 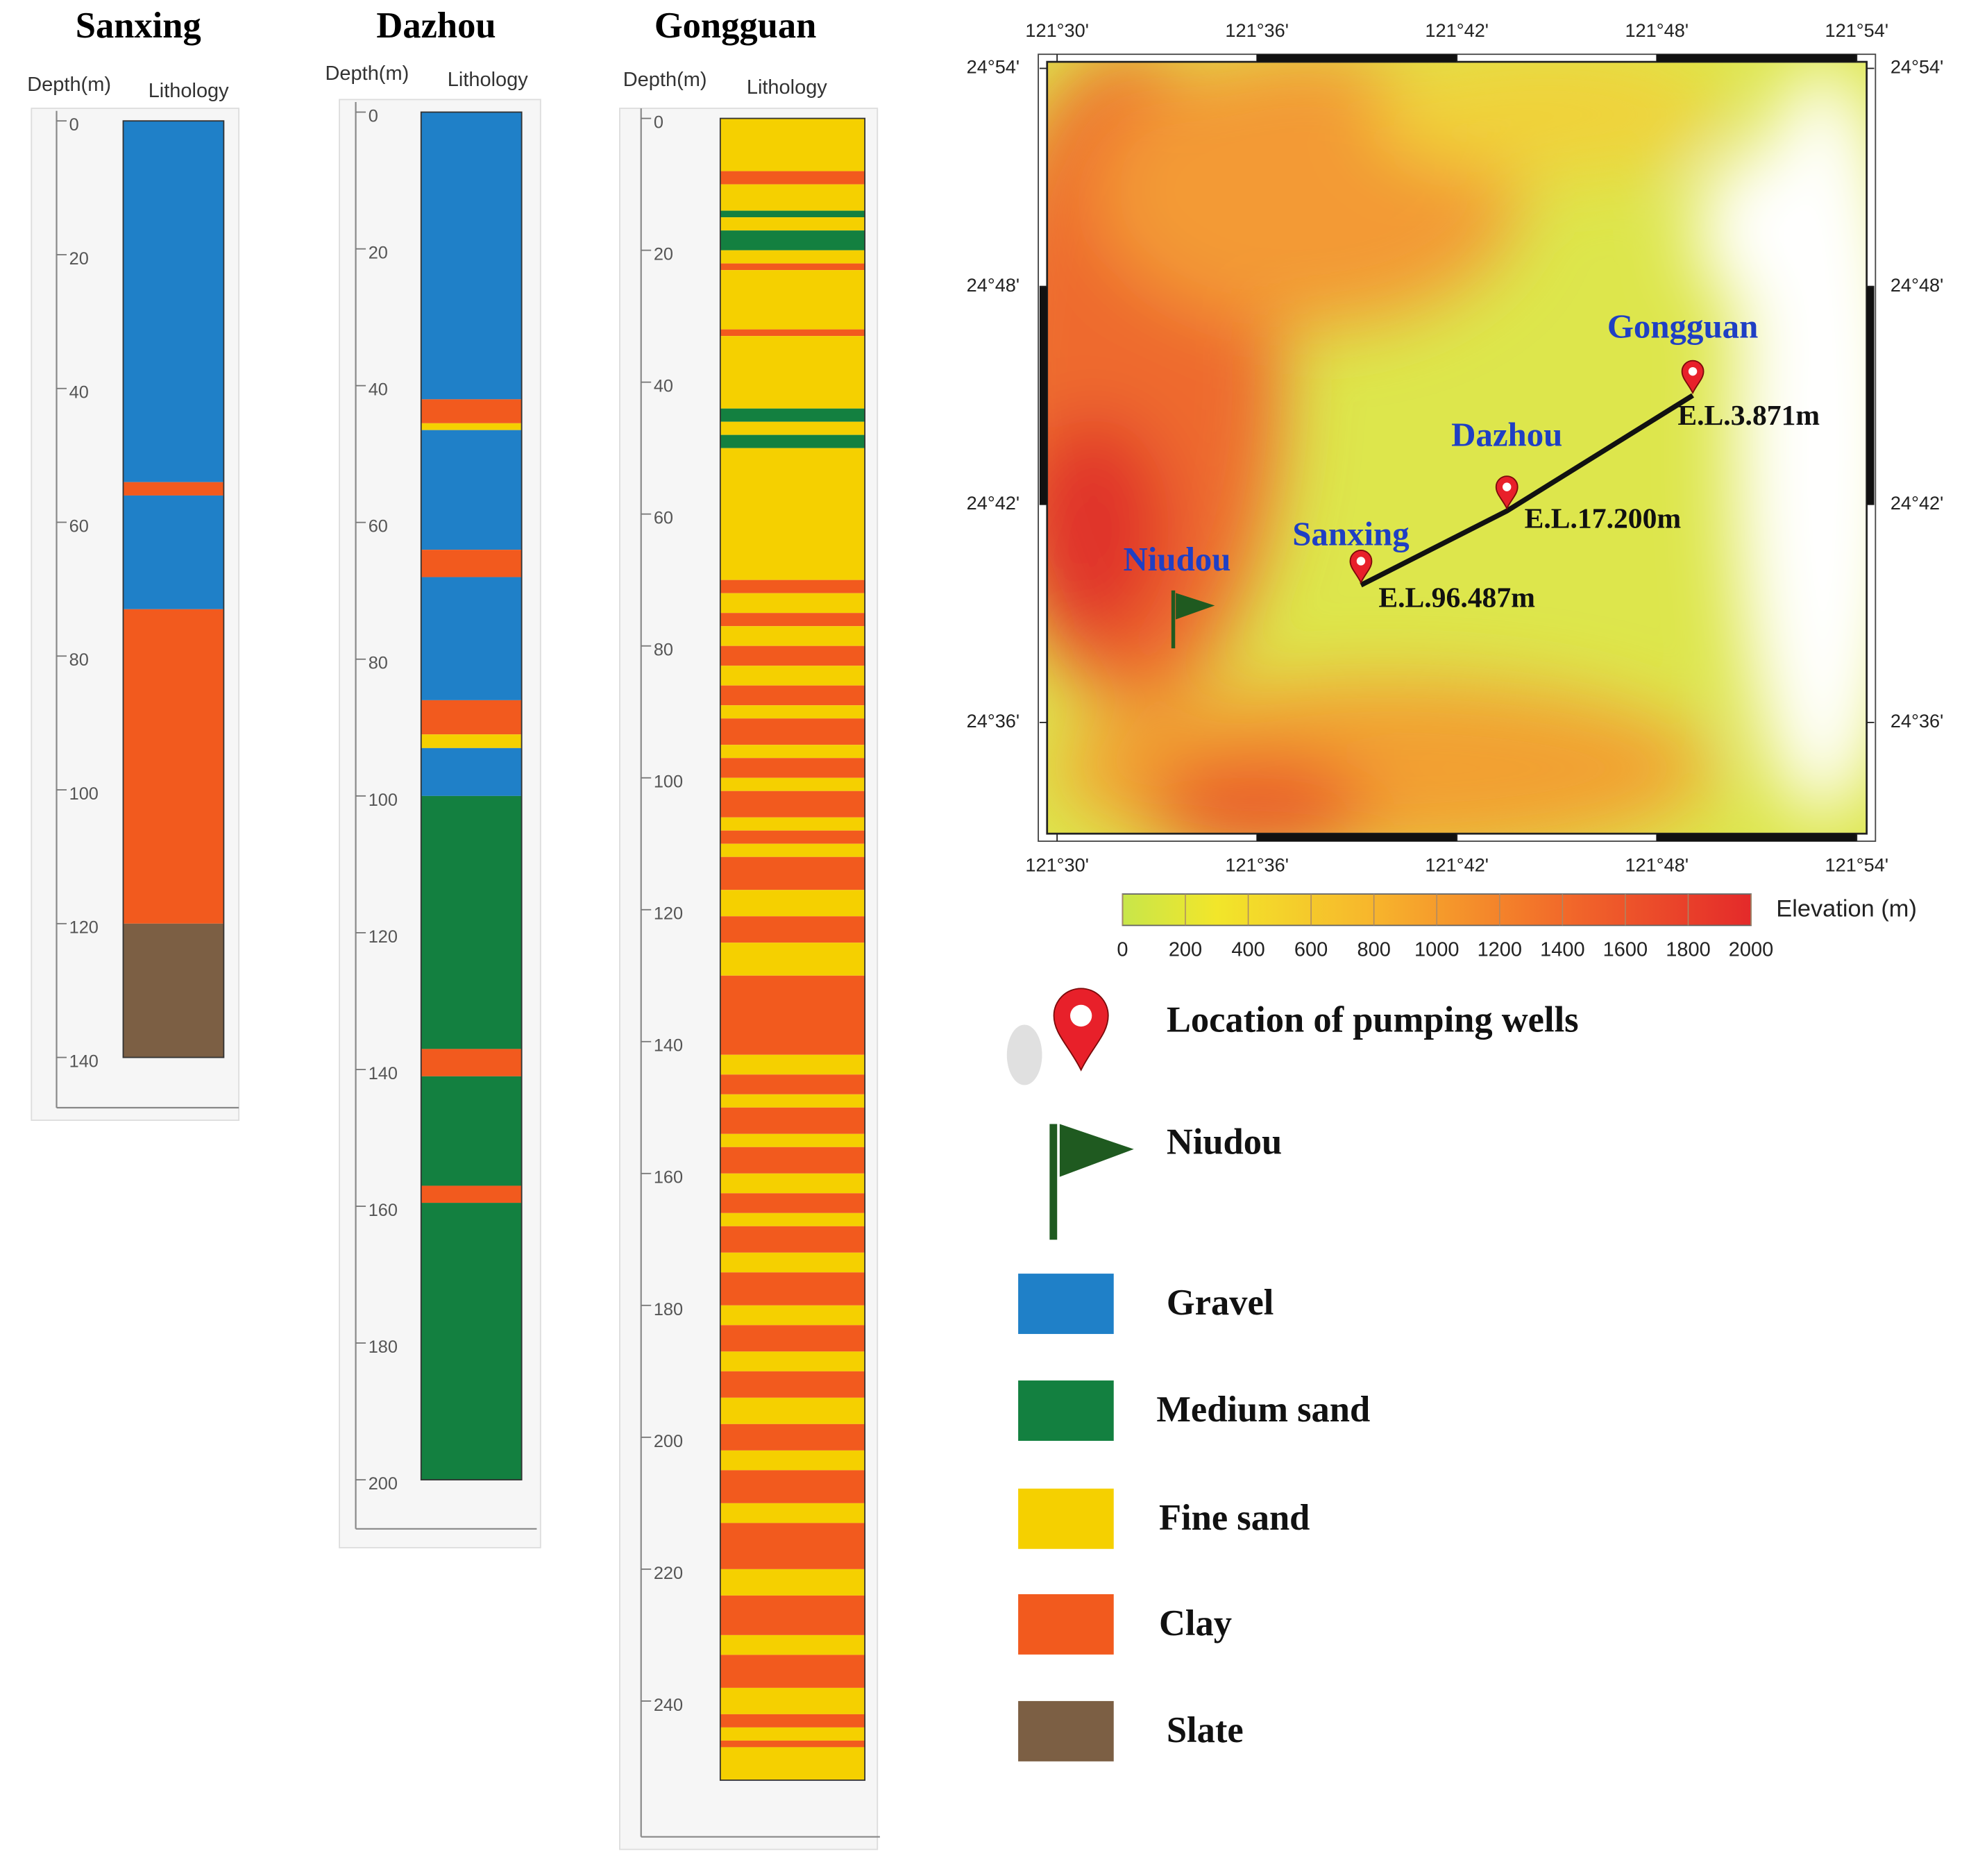 What do you see at coordinates (1185, 949) in the screenshot?
I see `colorbar-tick-label: 200` at bounding box center [1185, 949].